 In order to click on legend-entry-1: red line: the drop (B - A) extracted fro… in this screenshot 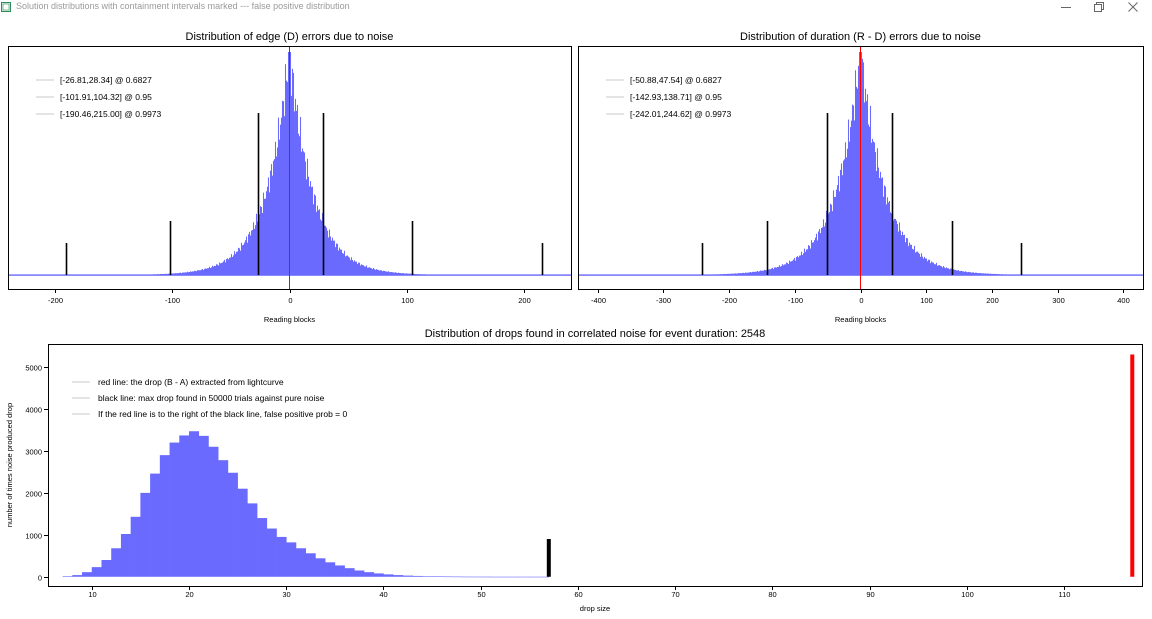, I will do `click(191, 382)`.